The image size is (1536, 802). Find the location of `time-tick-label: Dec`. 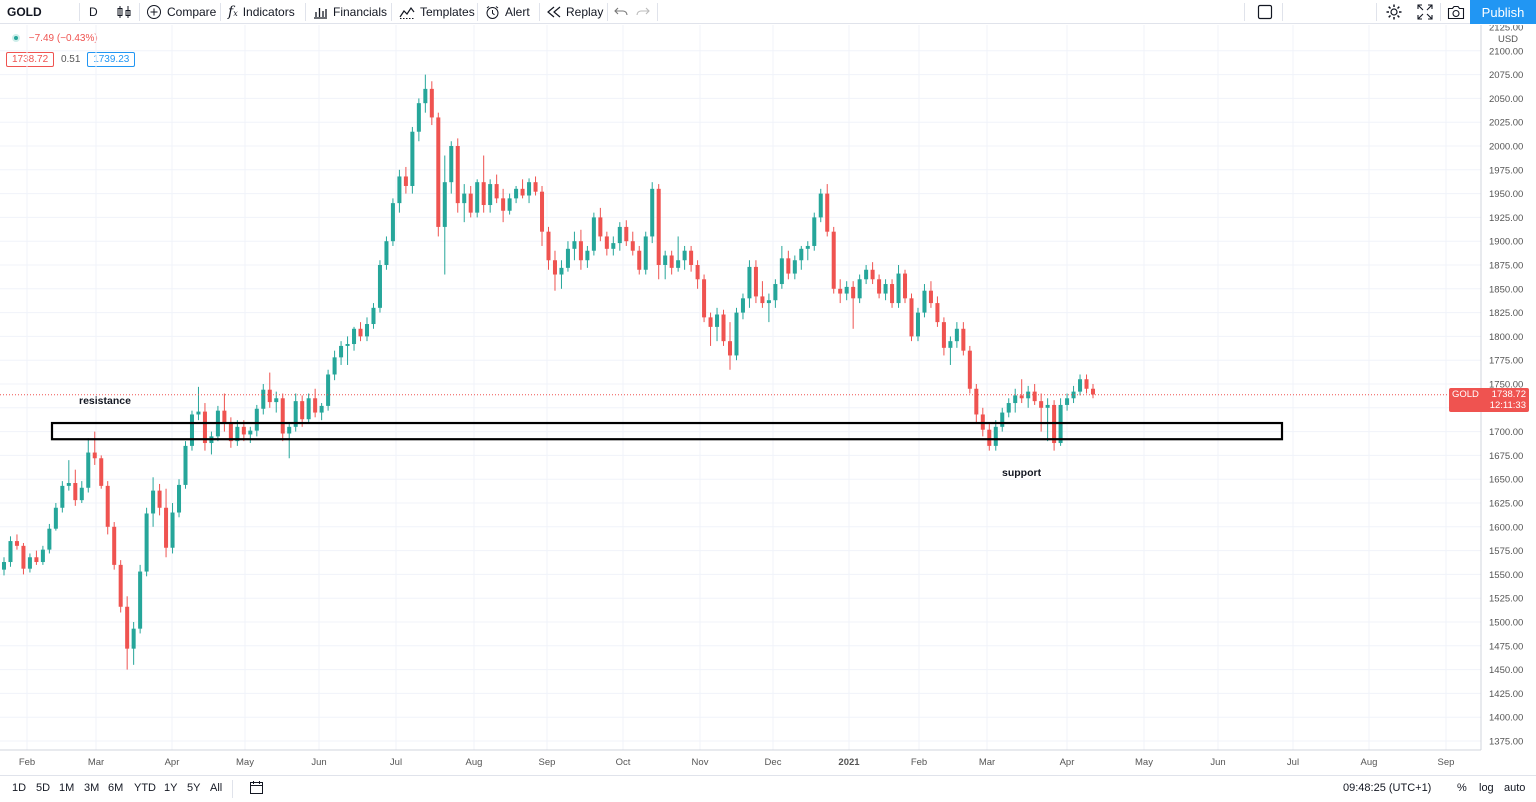

time-tick-label: Dec is located at coordinates (773, 762).